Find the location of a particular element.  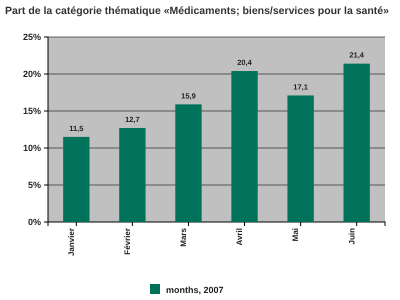

y-tick-label: 25% is located at coordinates (31, 37).